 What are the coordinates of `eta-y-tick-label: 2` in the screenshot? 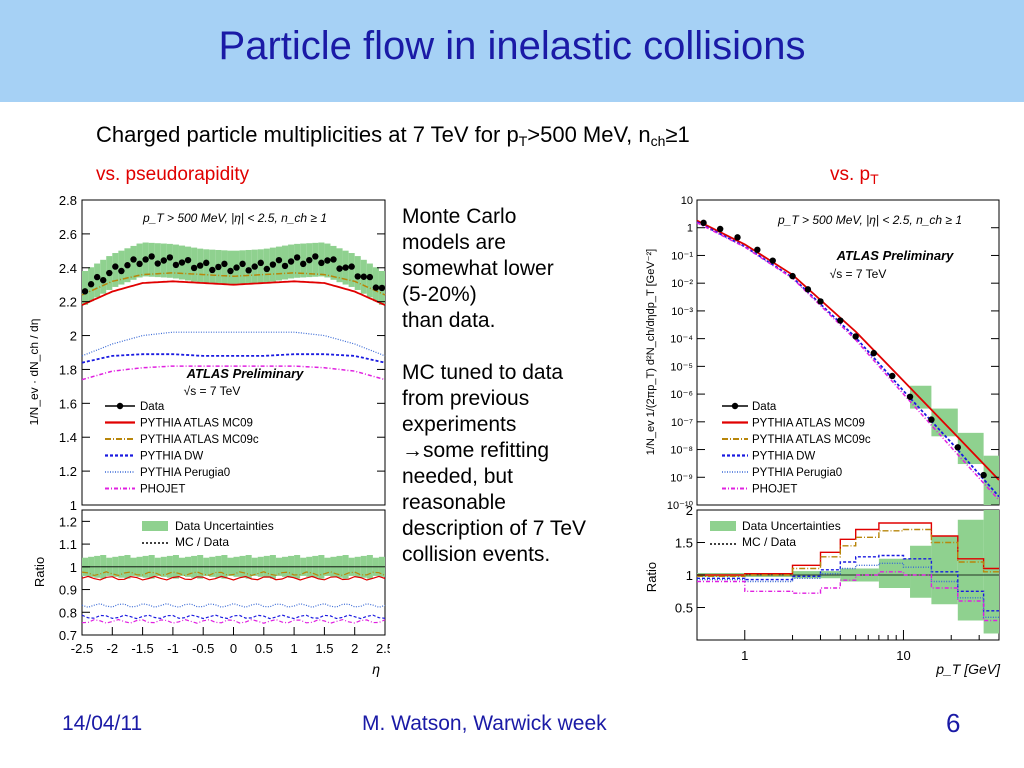 It's located at (73, 336).